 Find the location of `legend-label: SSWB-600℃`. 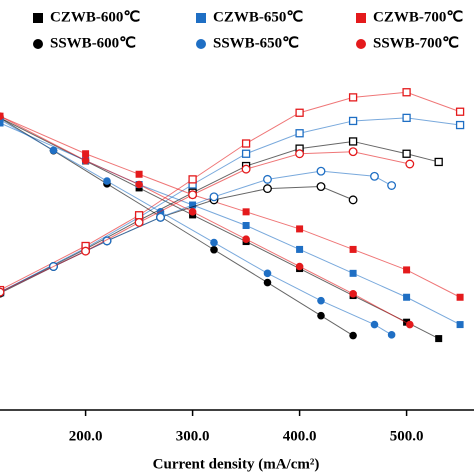

legend-label: SSWB-600℃ is located at coordinates (93, 43).